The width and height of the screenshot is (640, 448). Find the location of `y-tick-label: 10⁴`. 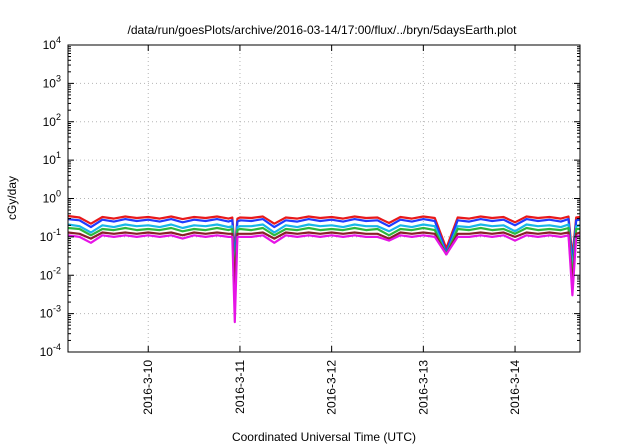

y-tick-label: 10⁴ is located at coordinates (52, 43).